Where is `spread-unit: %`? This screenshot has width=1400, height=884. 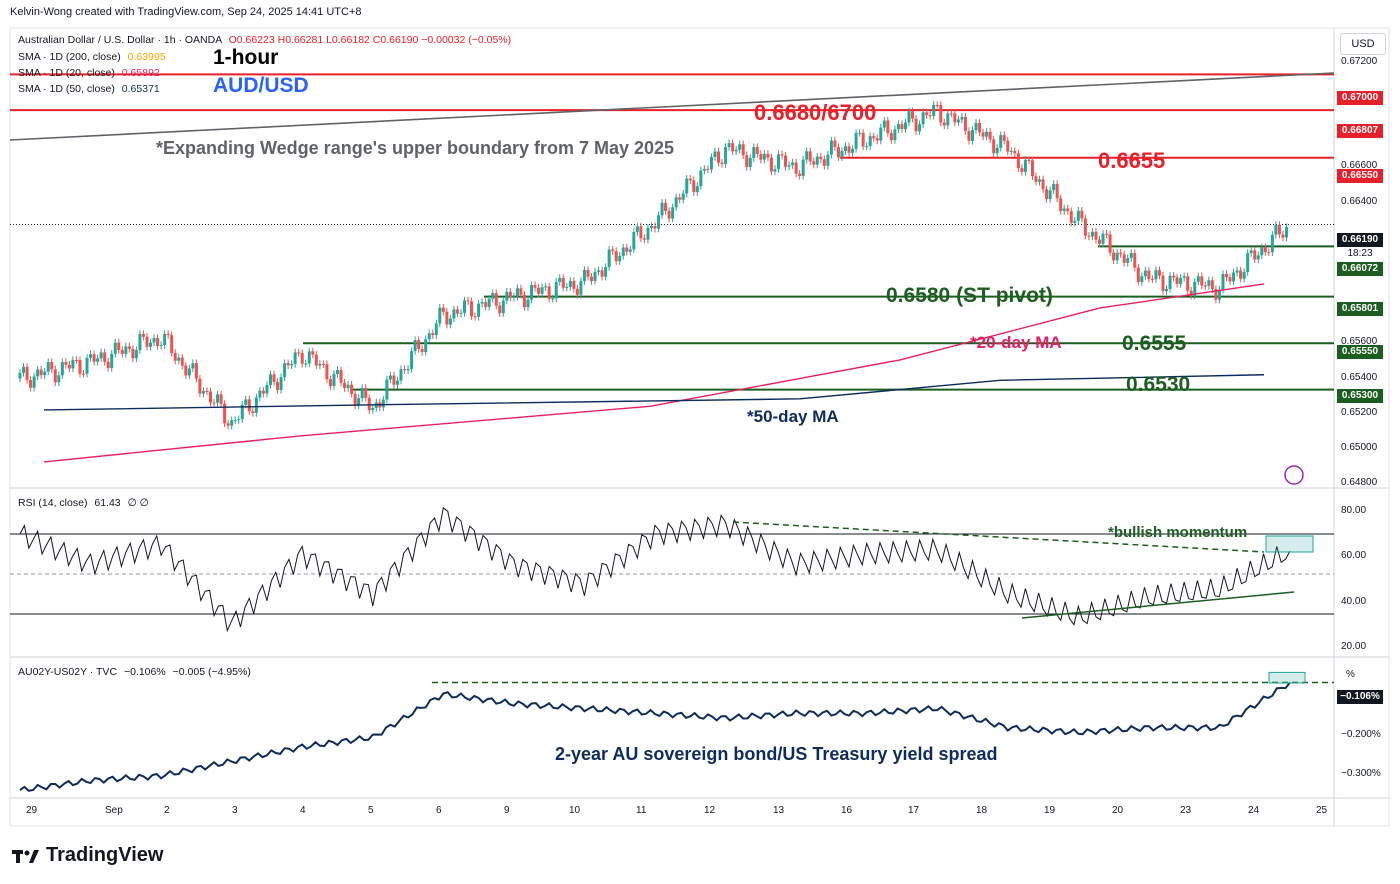
spread-unit: % is located at coordinates (1350, 674).